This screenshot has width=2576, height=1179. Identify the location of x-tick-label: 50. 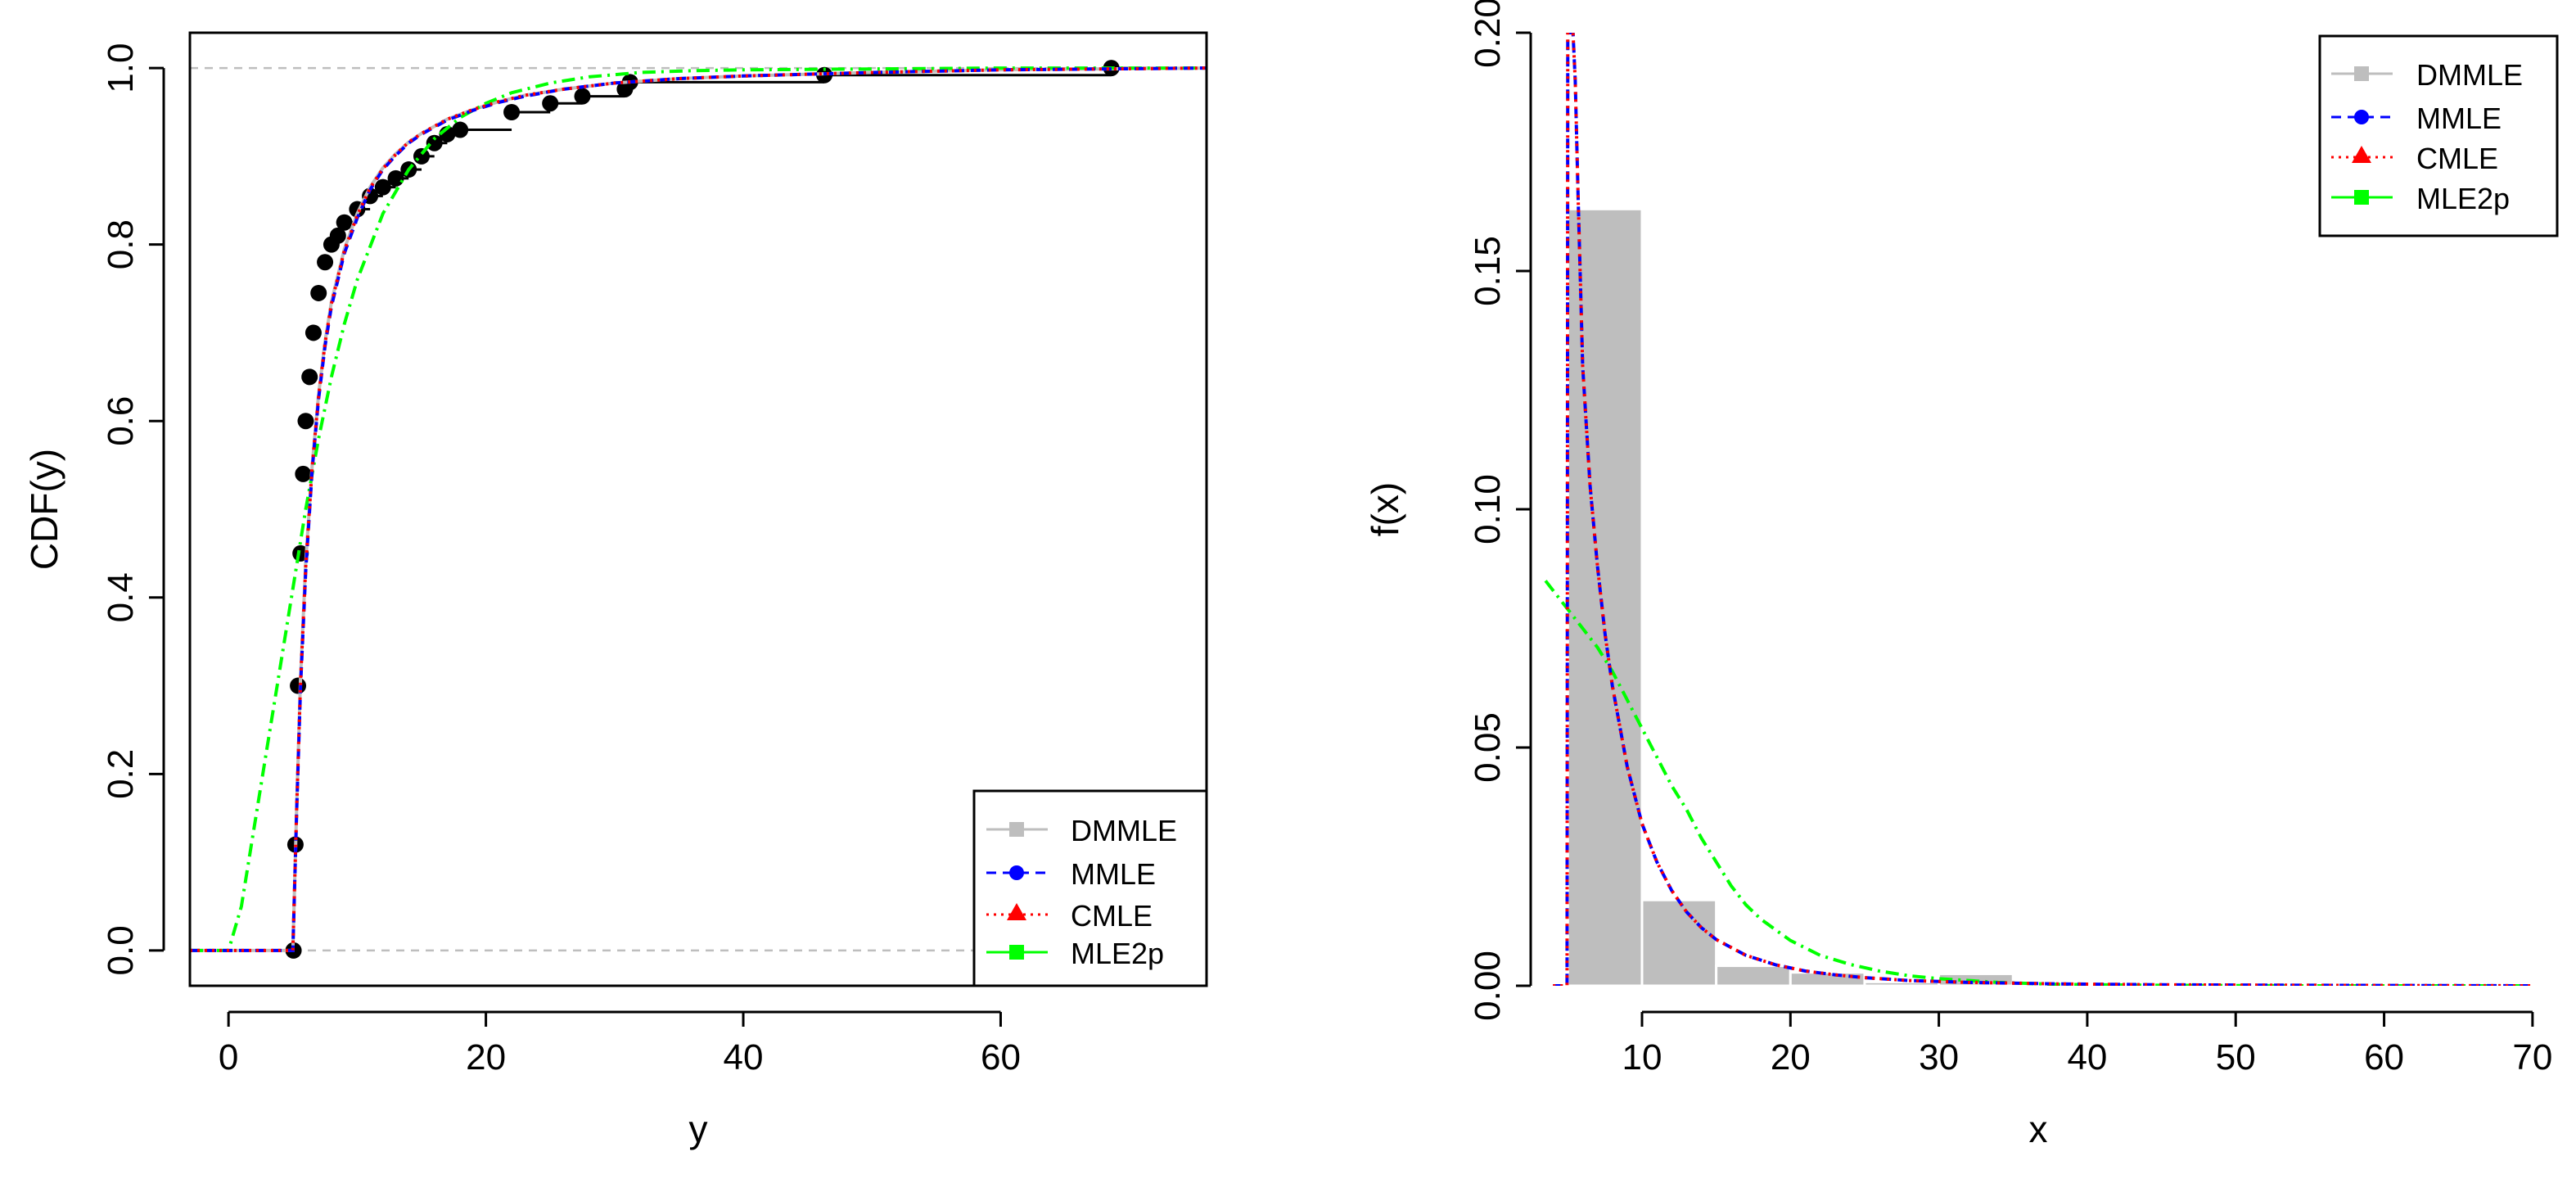
(2236, 1057).